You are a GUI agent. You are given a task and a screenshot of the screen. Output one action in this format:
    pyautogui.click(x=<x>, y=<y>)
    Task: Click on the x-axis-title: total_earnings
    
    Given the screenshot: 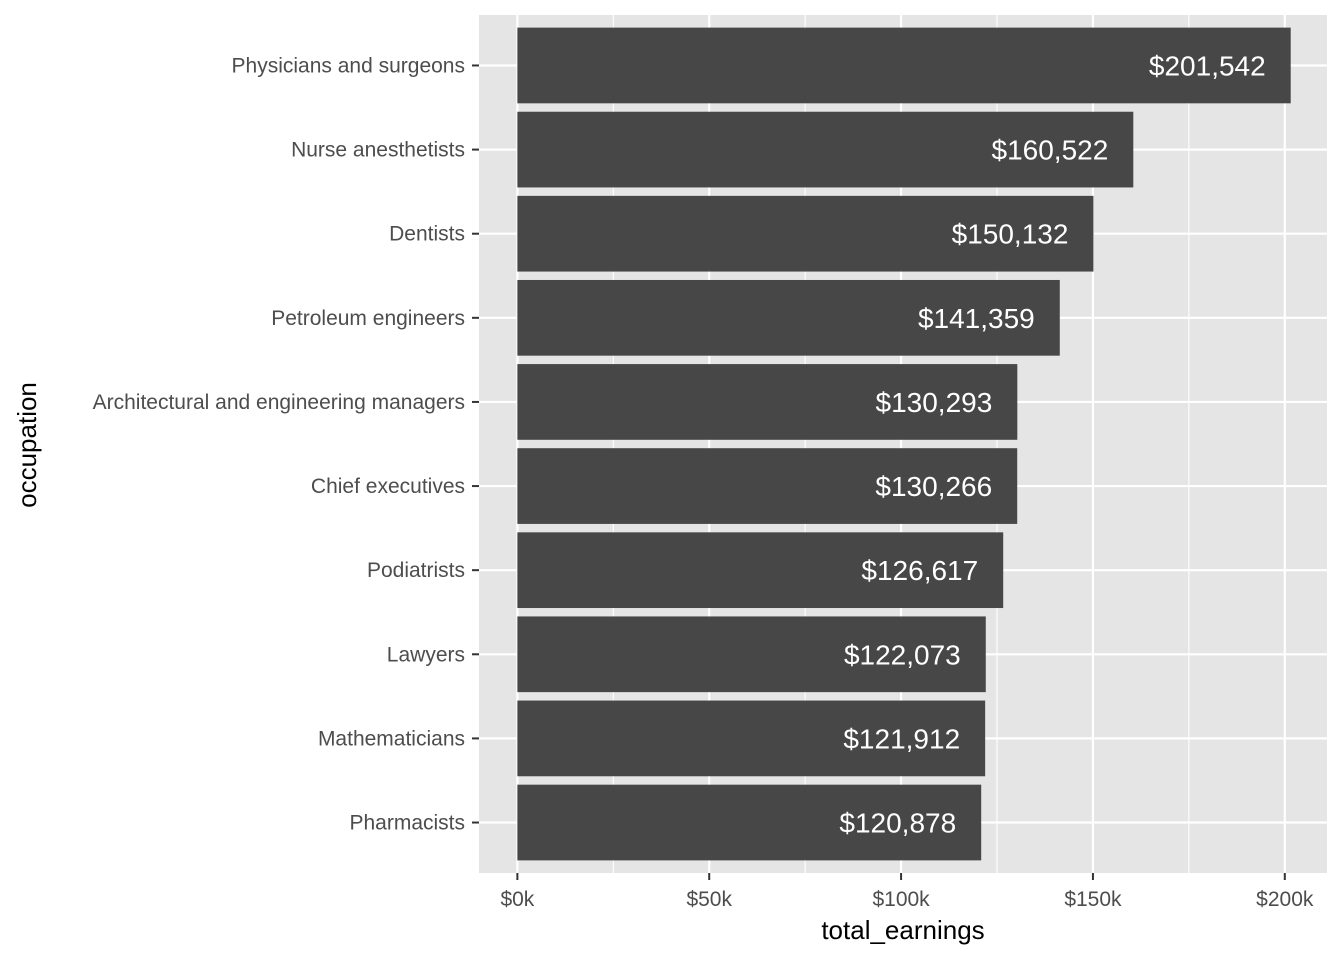 What is the action you would take?
    pyautogui.click(x=902, y=930)
    